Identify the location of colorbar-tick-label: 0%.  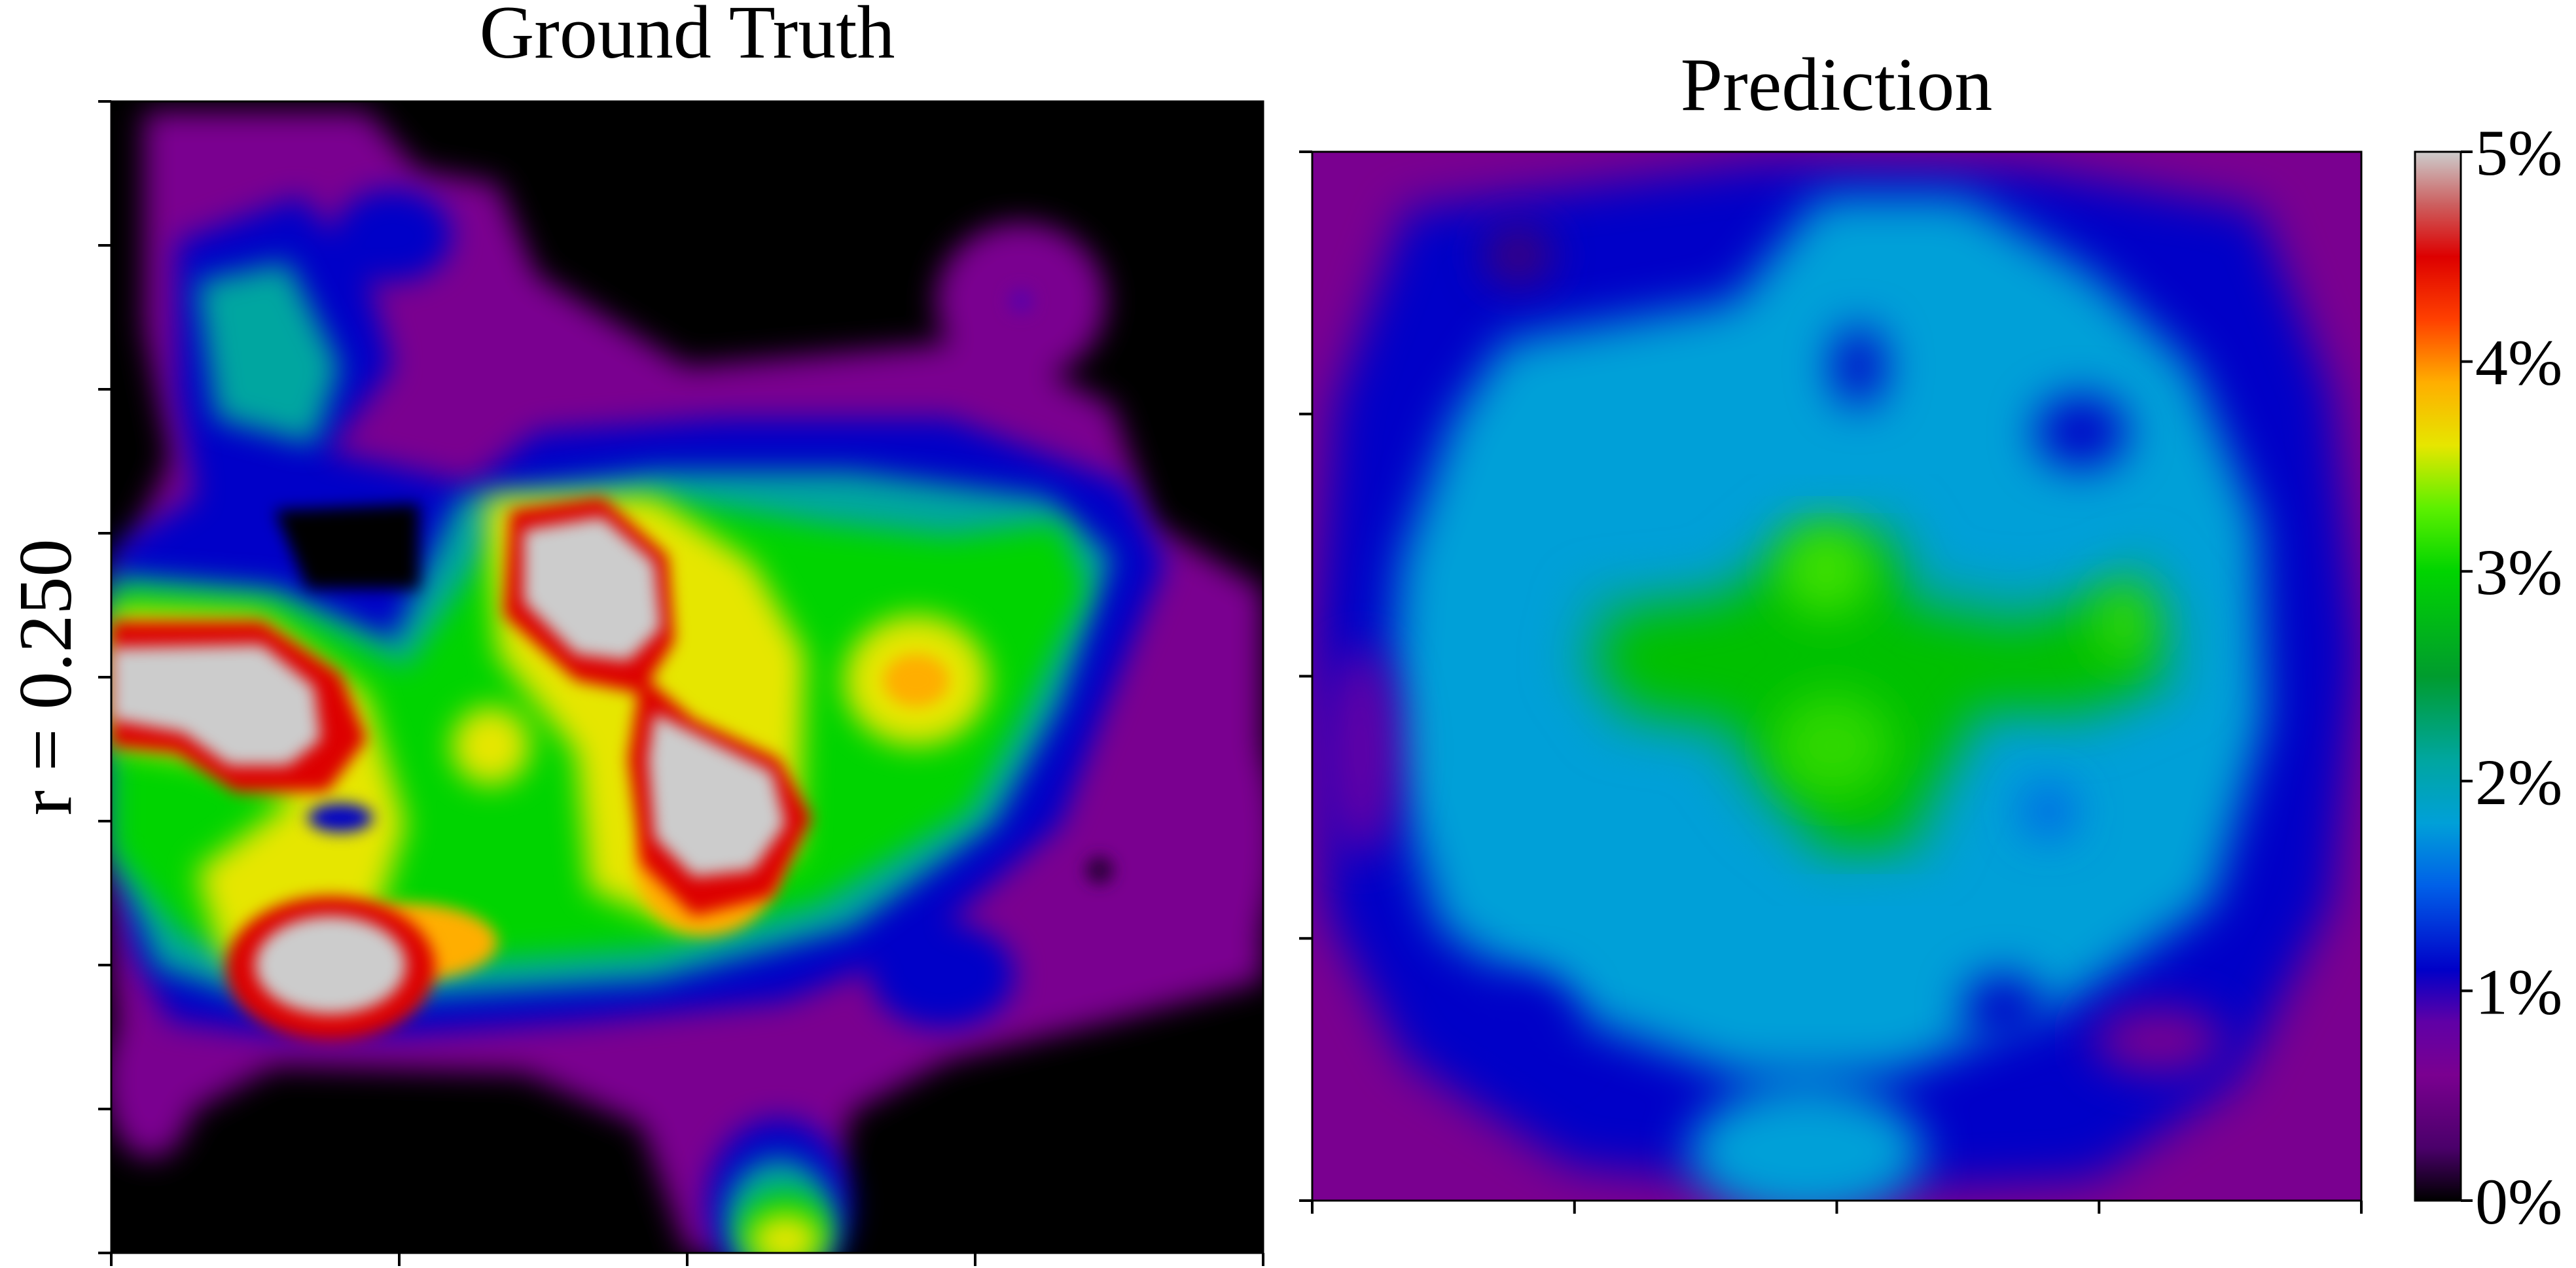
(2518, 1202).